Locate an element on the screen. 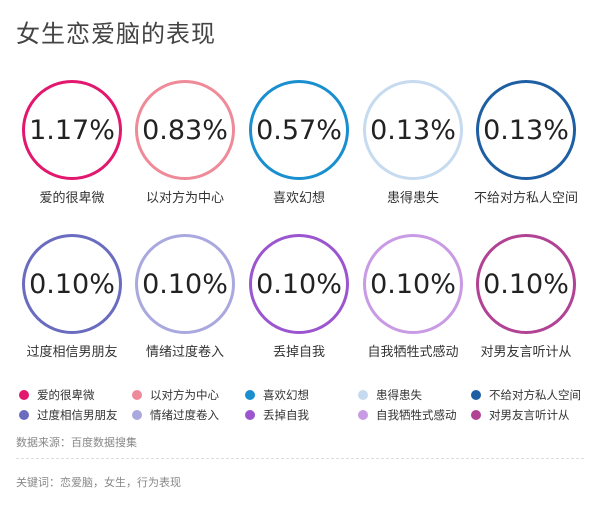  legend-item: 对男友言听计从 is located at coordinates (524, 415).